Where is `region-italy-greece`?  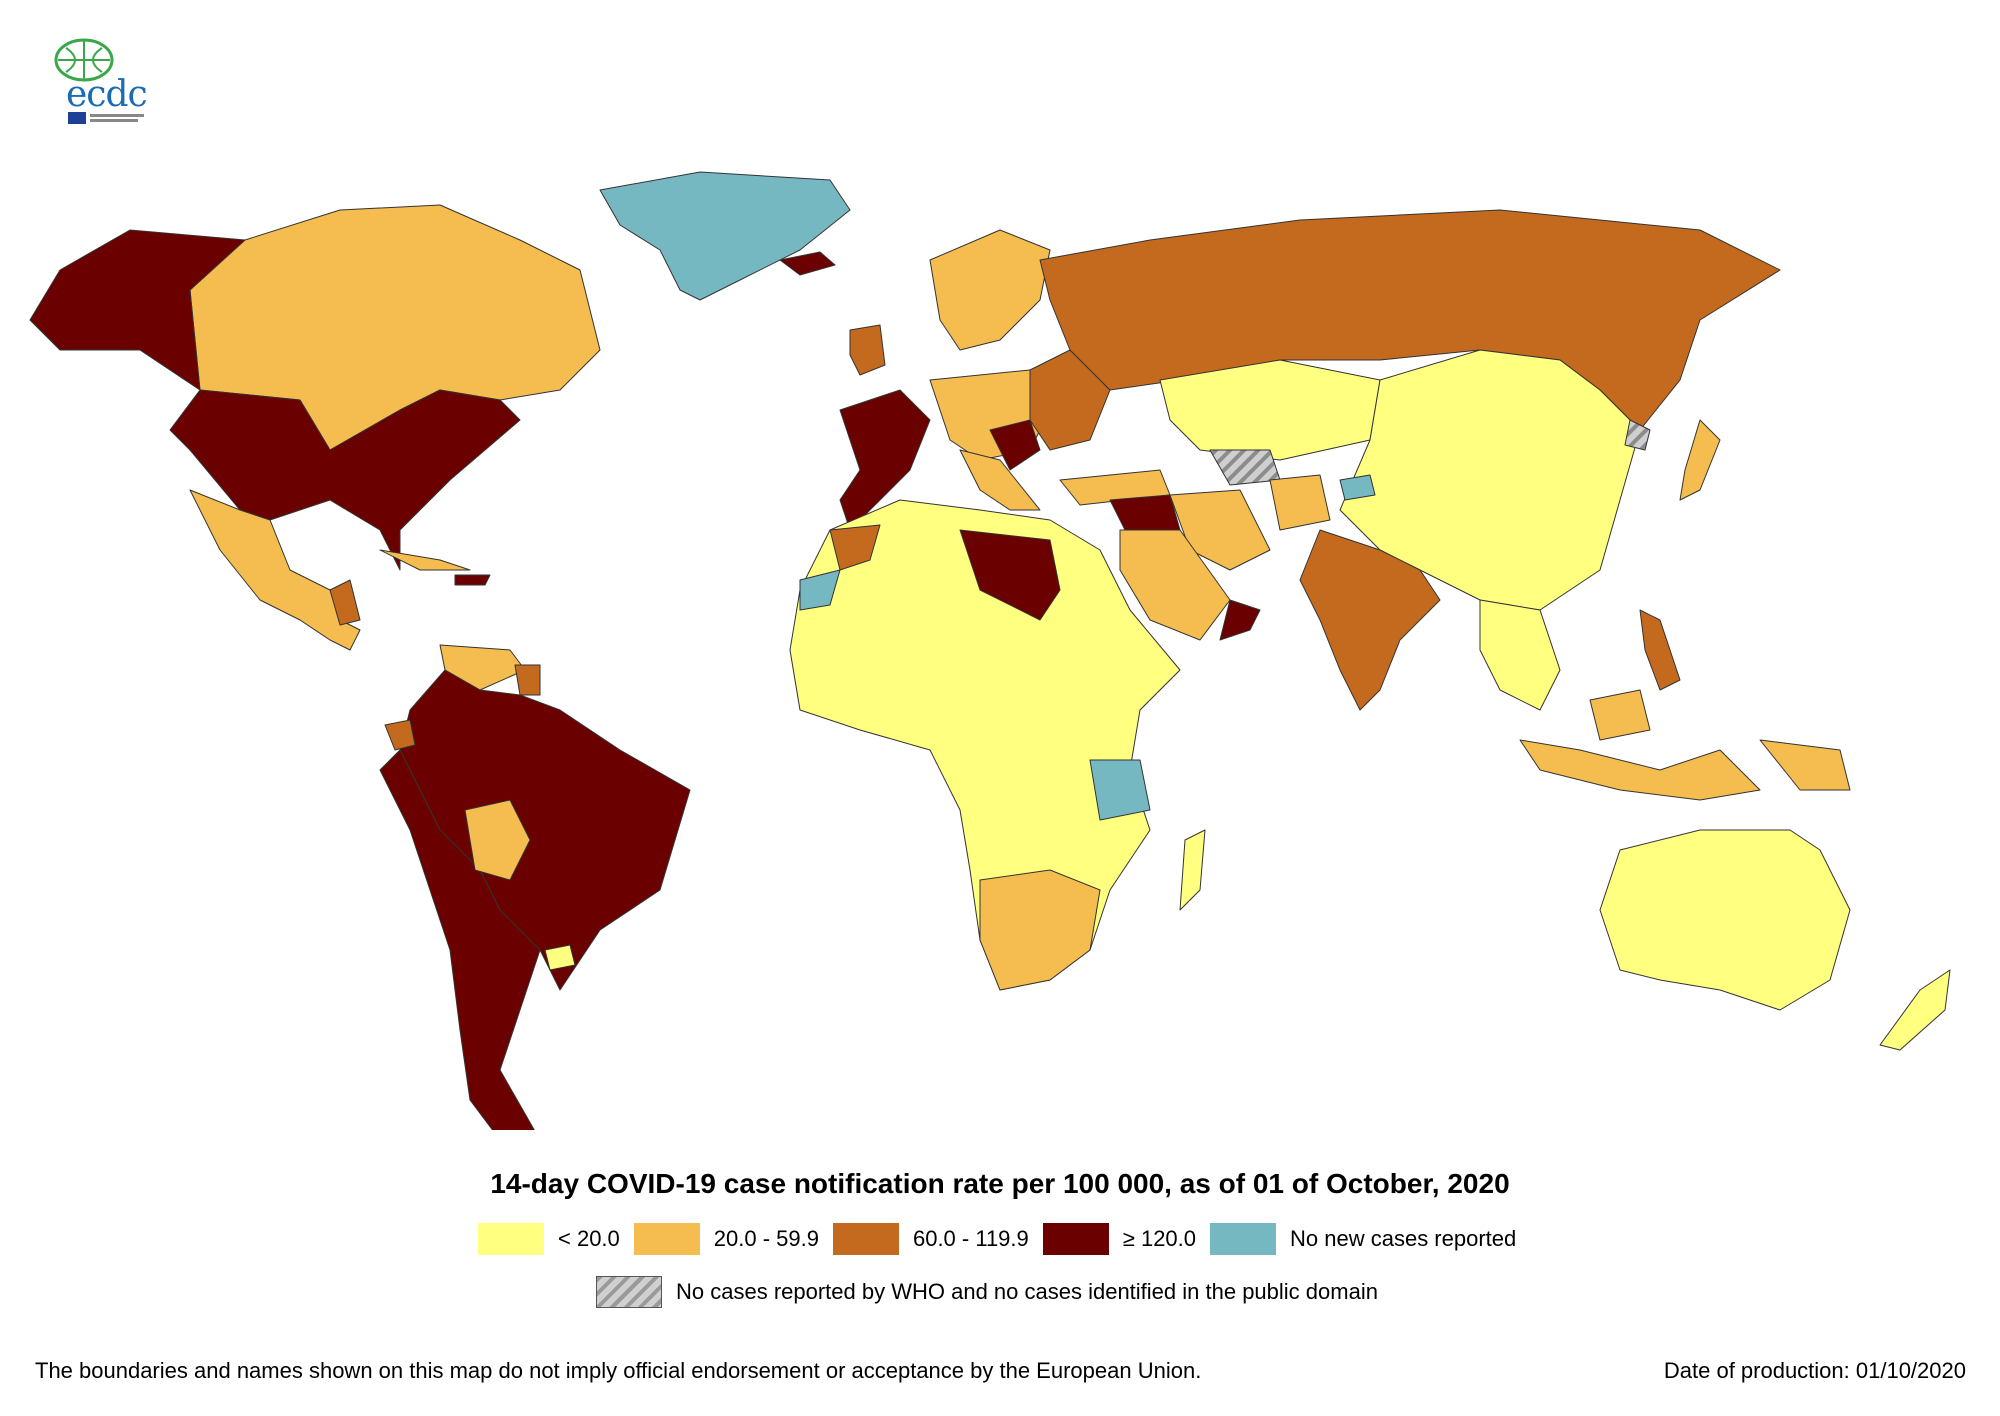
region-italy-greece is located at coordinates (1000, 480).